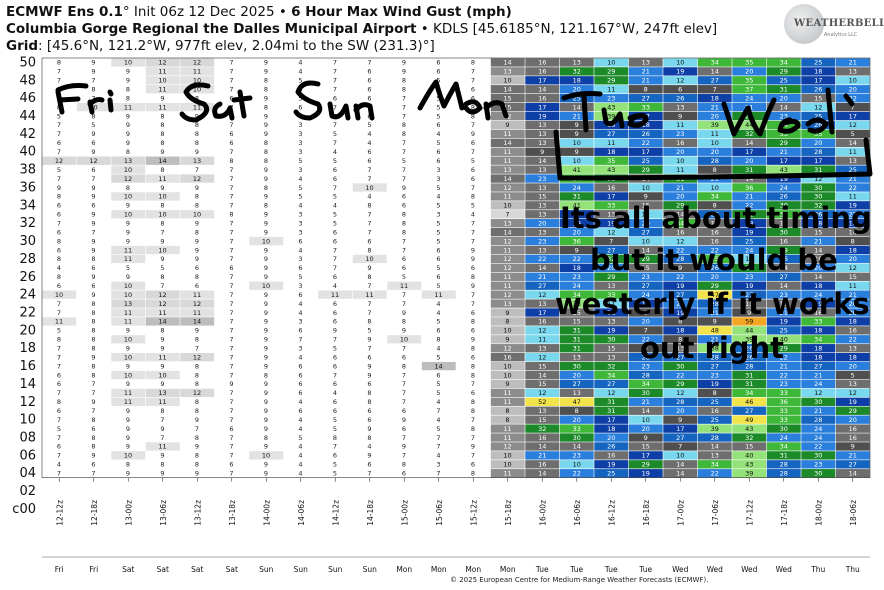  Describe the element at coordinates (715, 215) in the screenshot. I see `cell-value: 26` at that location.